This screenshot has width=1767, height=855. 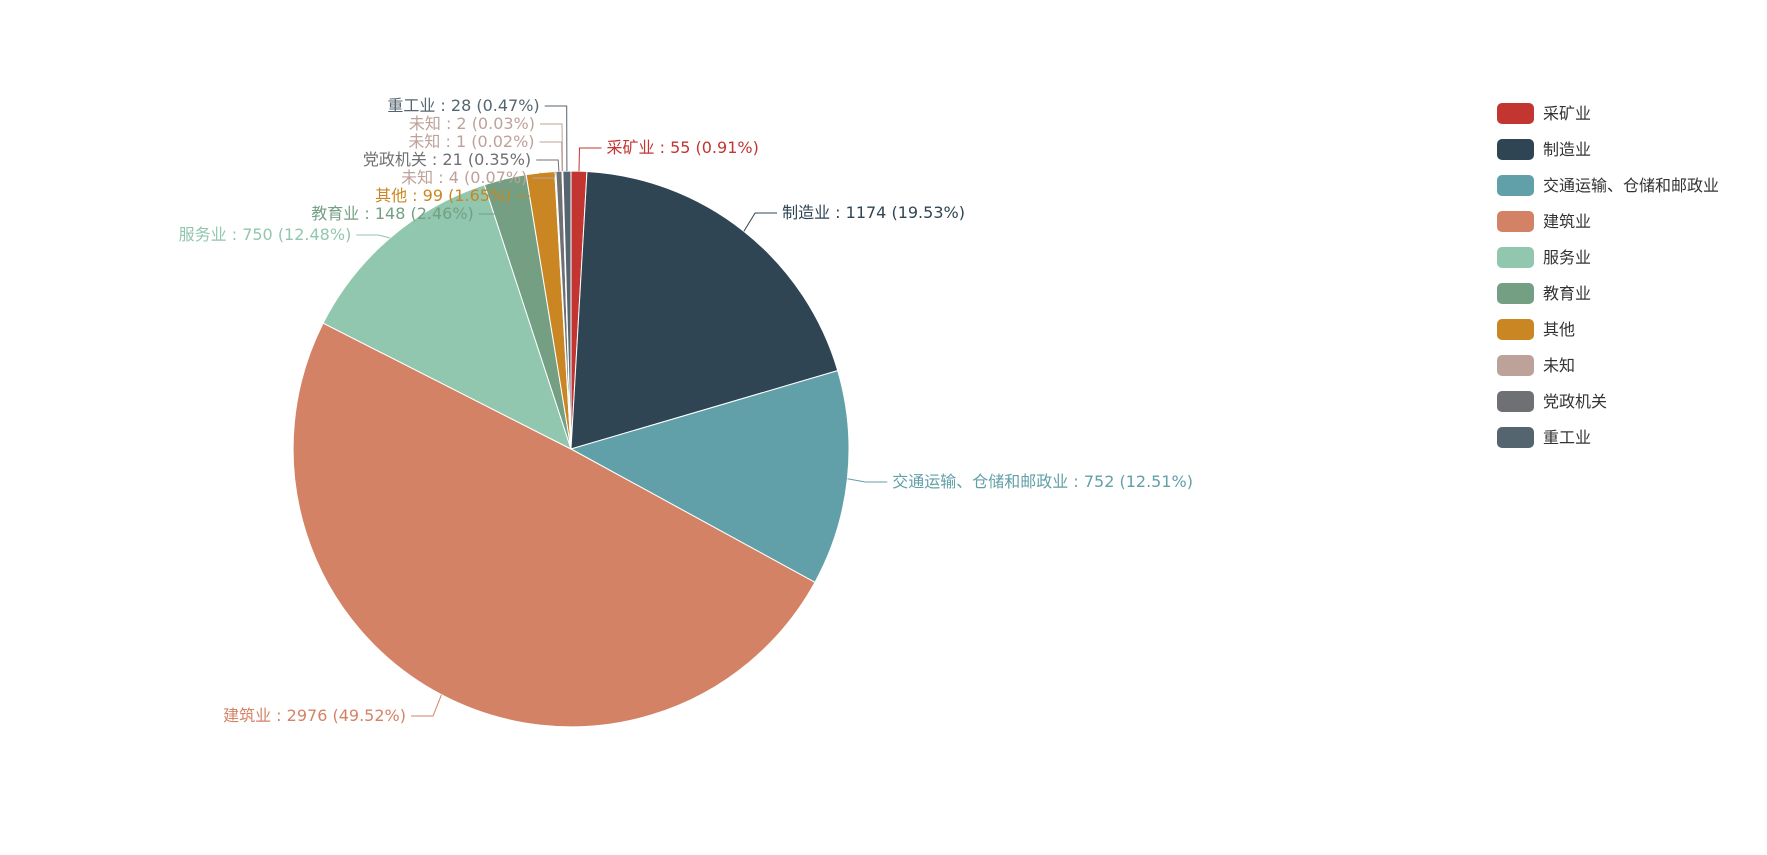 What do you see at coordinates (314, 715) in the screenshot?
I see `slice-label: 建筑业 : 2976 (49.52%)` at bounding box center [314, 715].